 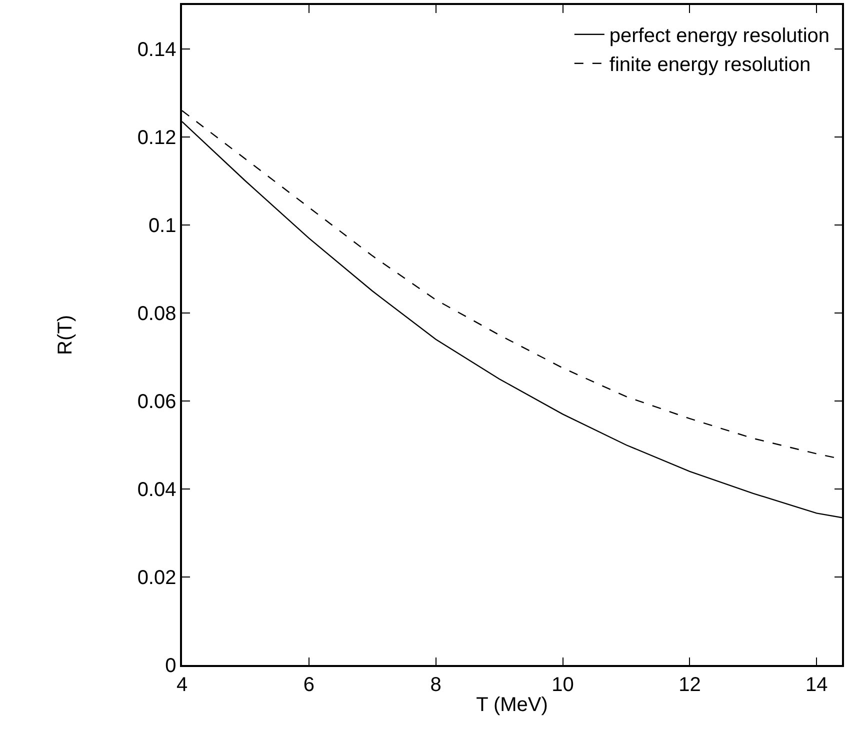 What do you see at coordinates (156, 402) in the screenshot?
I see `y-tick-label: 0.06` at bounding box center [156, 402].